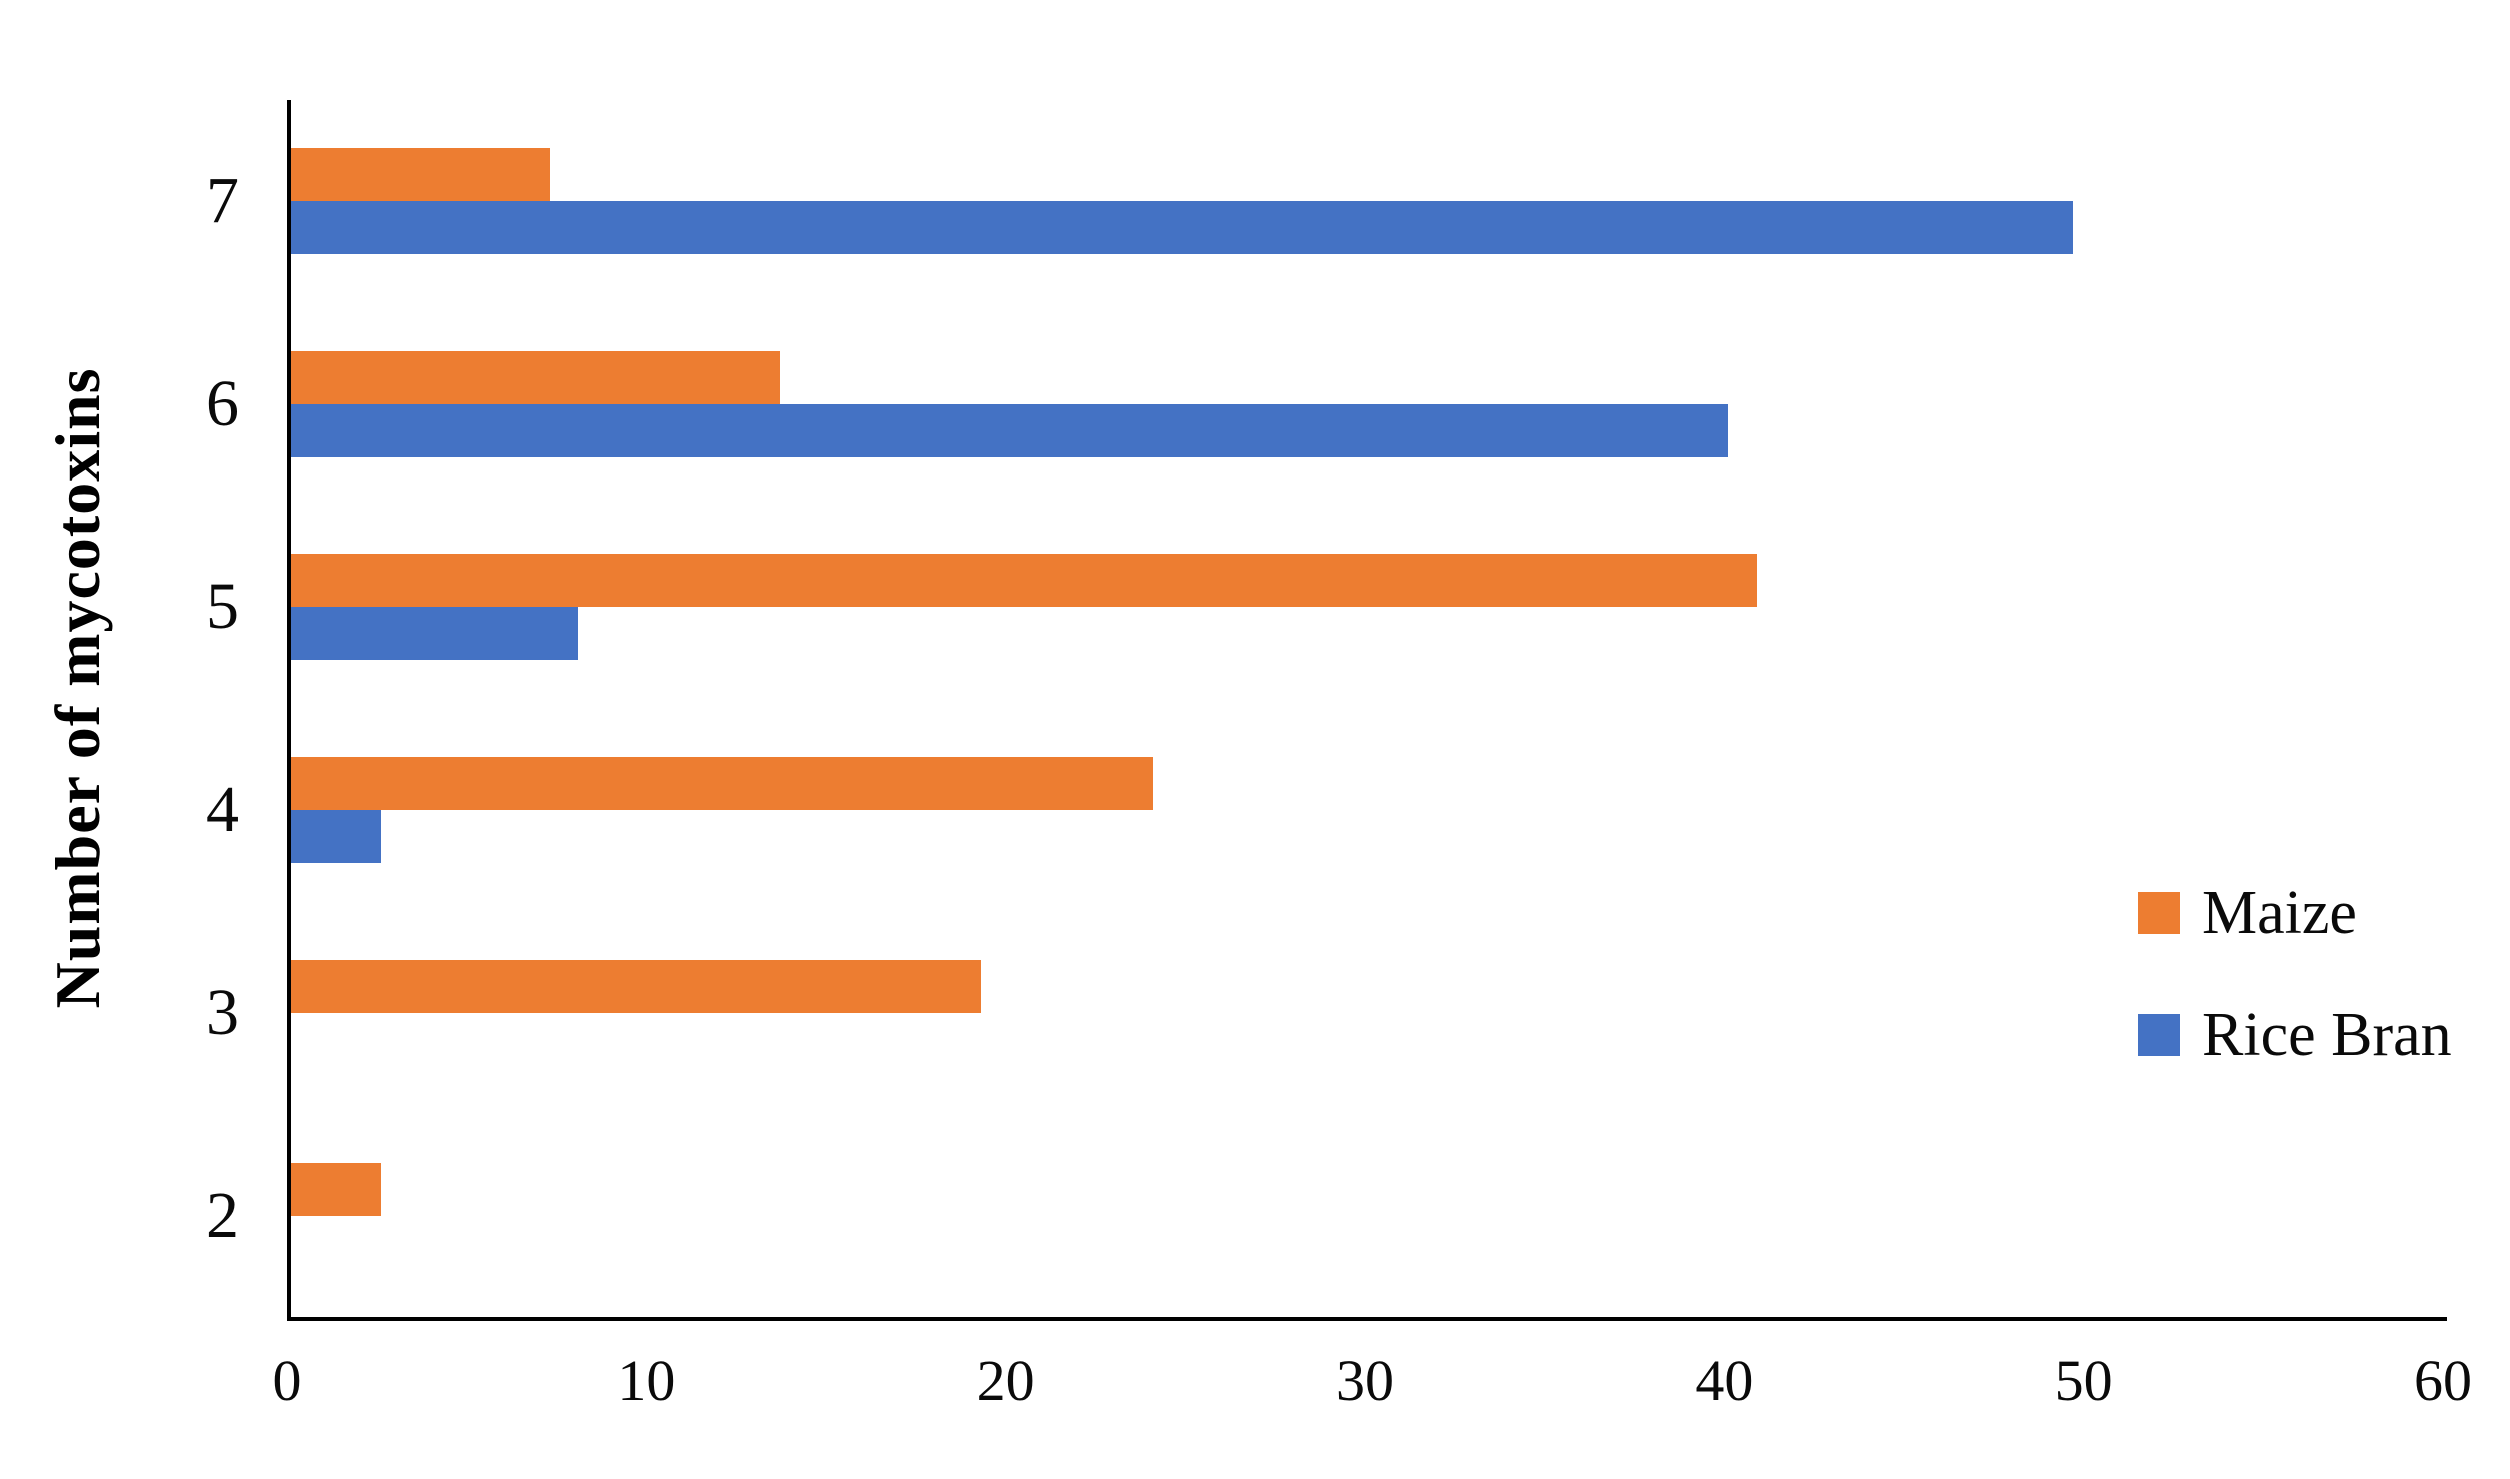 The height and width of the screenshot is (1479, 2510). I want to click on legend: Maize Rice Bran, so click(2295, 1004).